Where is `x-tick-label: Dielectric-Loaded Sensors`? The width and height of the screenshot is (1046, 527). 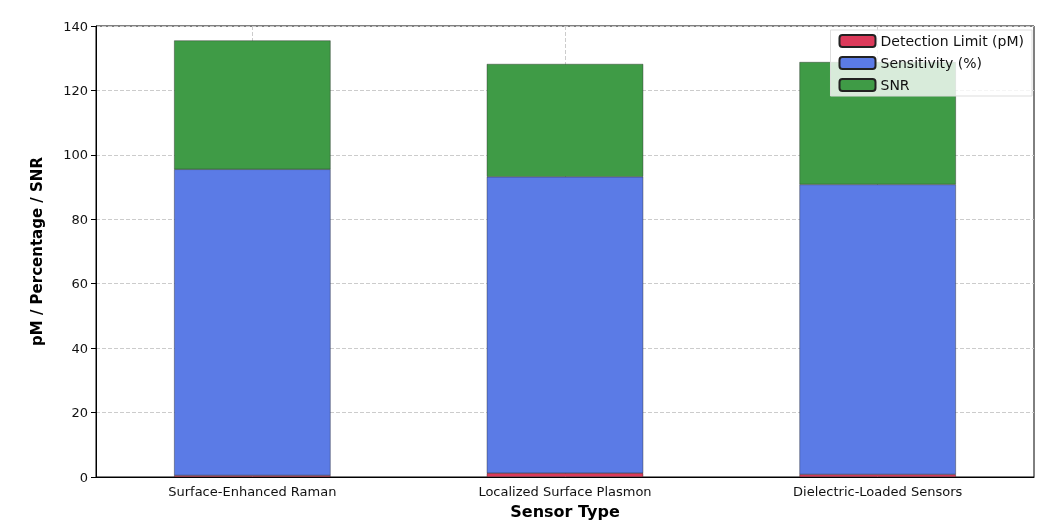 x-tick-label: Dielectric-Loaded Sensors is located at coordinates (878, 491).